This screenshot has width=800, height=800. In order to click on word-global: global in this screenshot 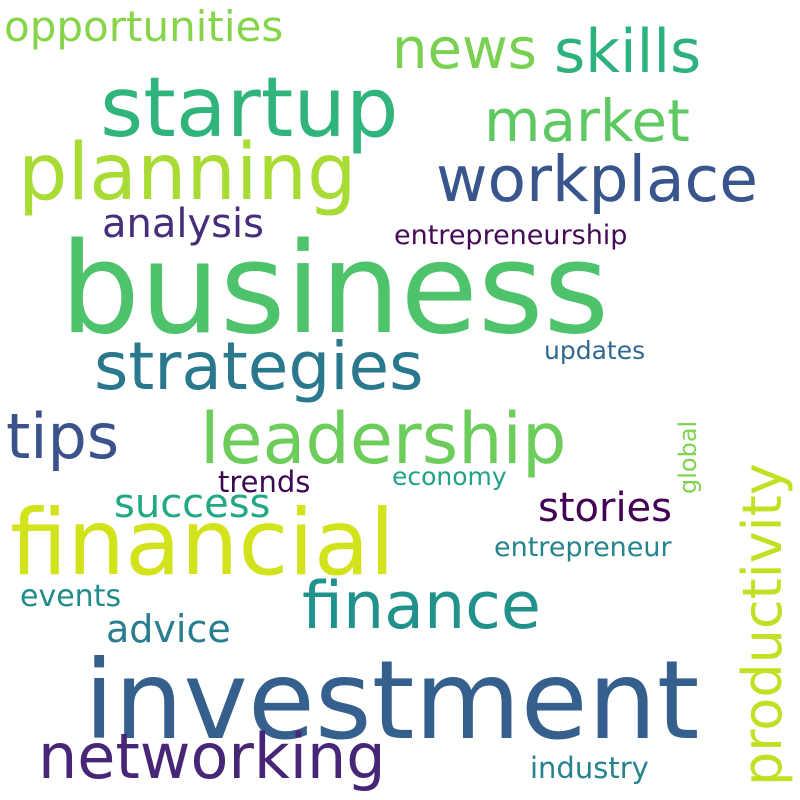, I will do `click(688, 457)`.